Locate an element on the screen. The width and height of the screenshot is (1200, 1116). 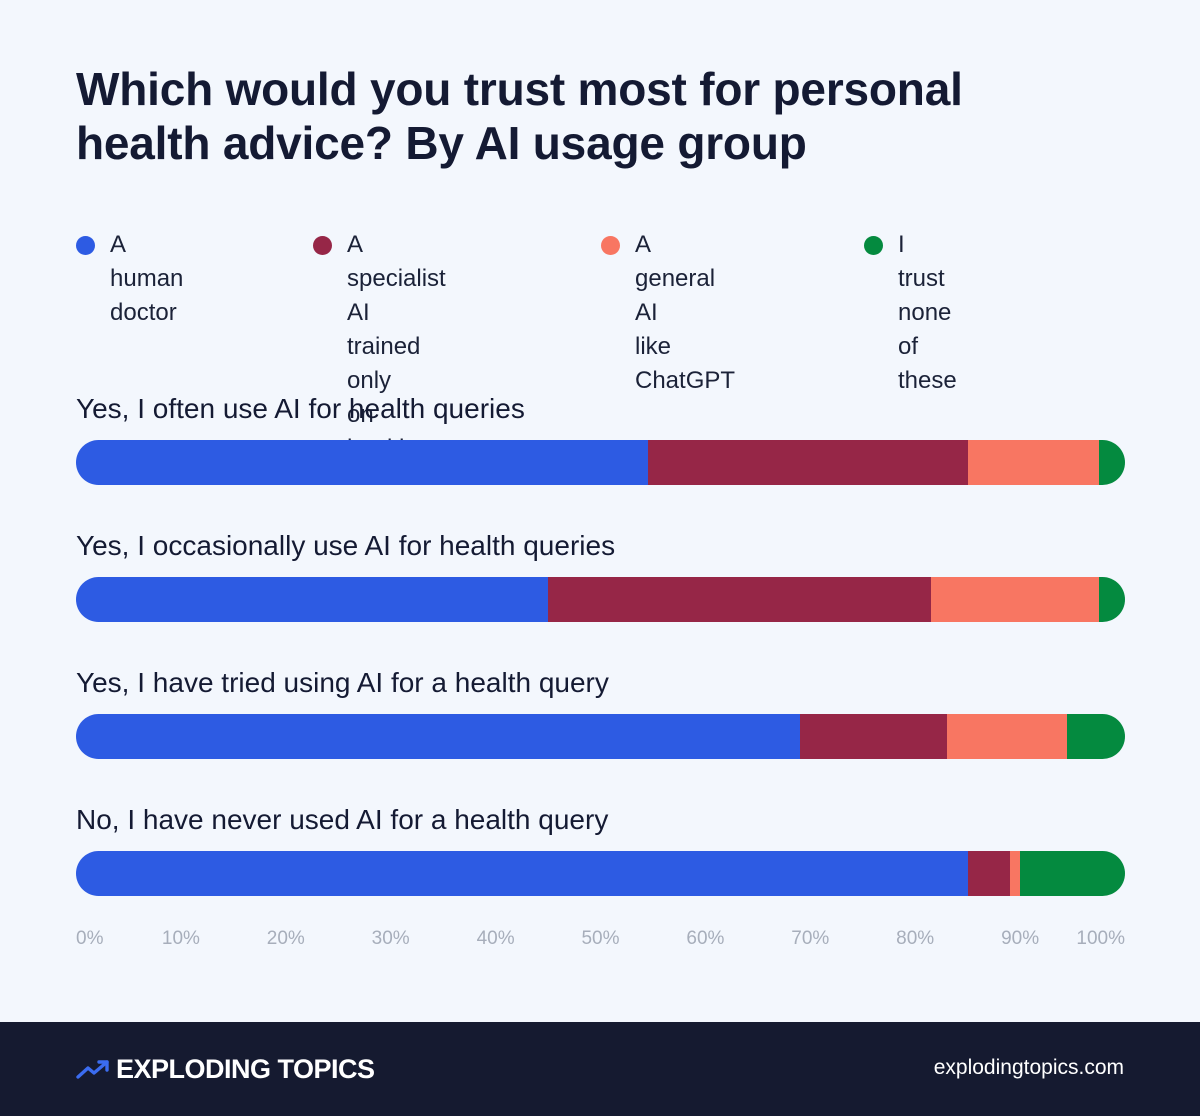
x-tick-label: 80% is located at coordinates (915, 938).